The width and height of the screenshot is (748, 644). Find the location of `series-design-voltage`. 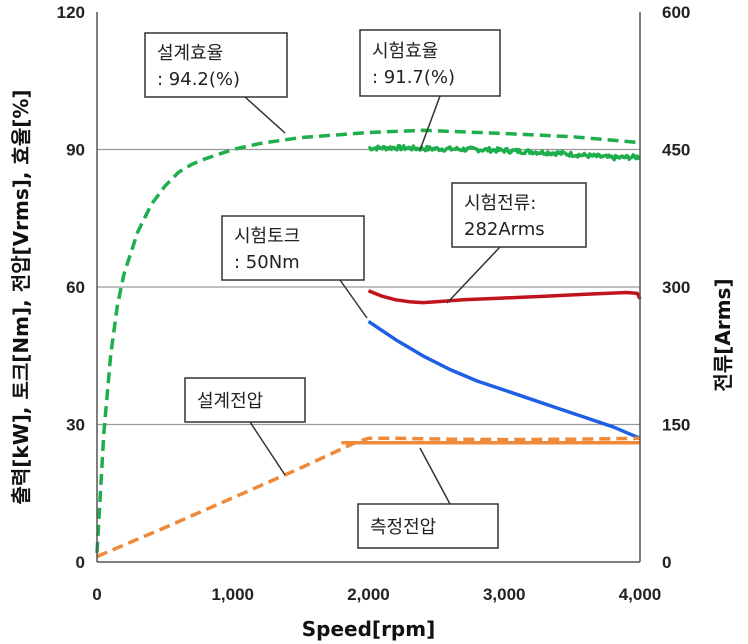

series-design-voltage is located at coordinates (368, 497).